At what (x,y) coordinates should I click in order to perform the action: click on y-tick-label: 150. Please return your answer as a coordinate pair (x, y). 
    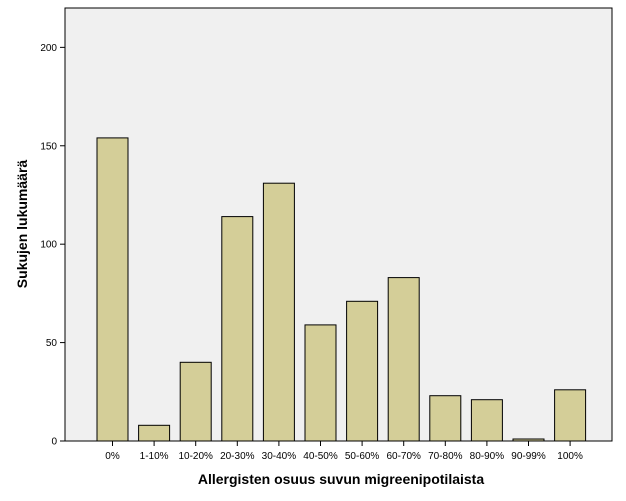
    Looking at the image, I should click on (48, 146).